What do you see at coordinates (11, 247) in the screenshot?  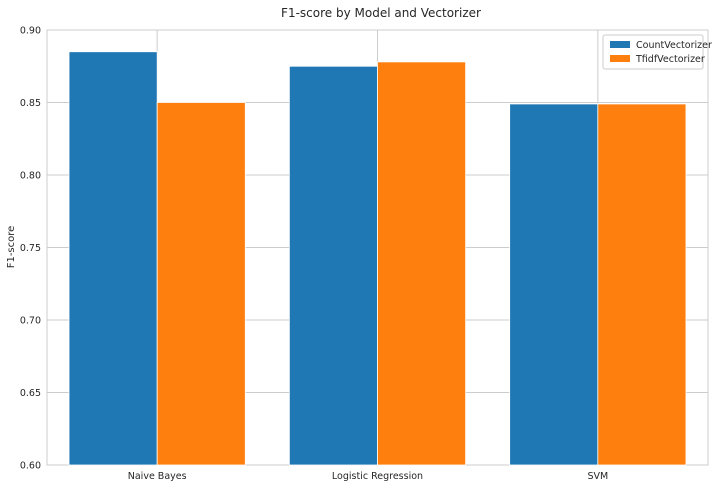 I see `y-axis-label: F1-score` at bounding box center [11, 247].